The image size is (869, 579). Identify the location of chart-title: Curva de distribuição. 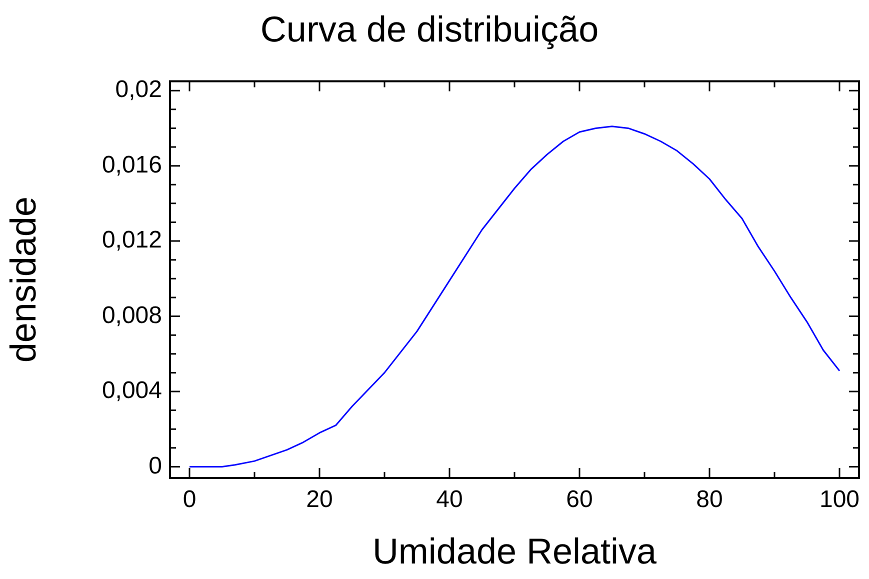
(429, 29).